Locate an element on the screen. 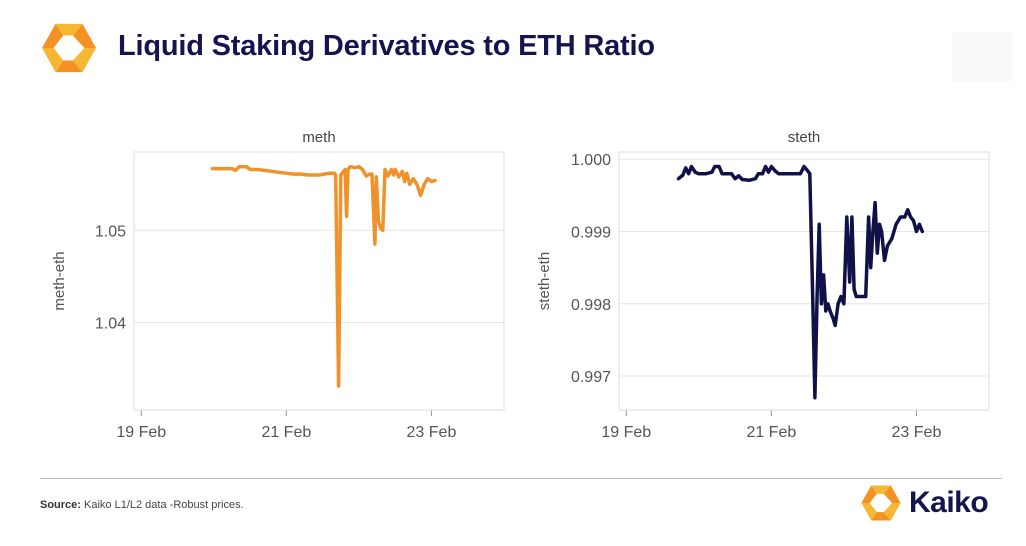 This screenshot has width=1026, height=546. footer-divider is located at coordinates (521, 478).